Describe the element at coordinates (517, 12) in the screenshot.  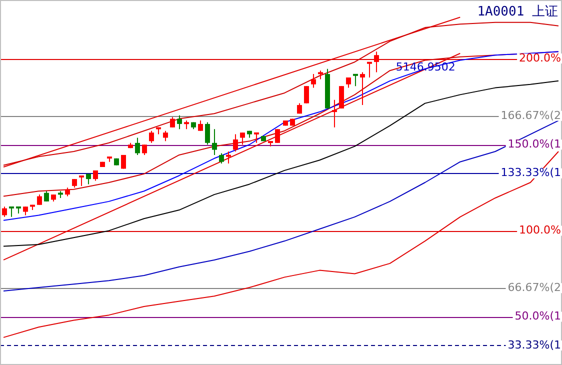
I see `chart-title: 1A0001 上证` at that location.